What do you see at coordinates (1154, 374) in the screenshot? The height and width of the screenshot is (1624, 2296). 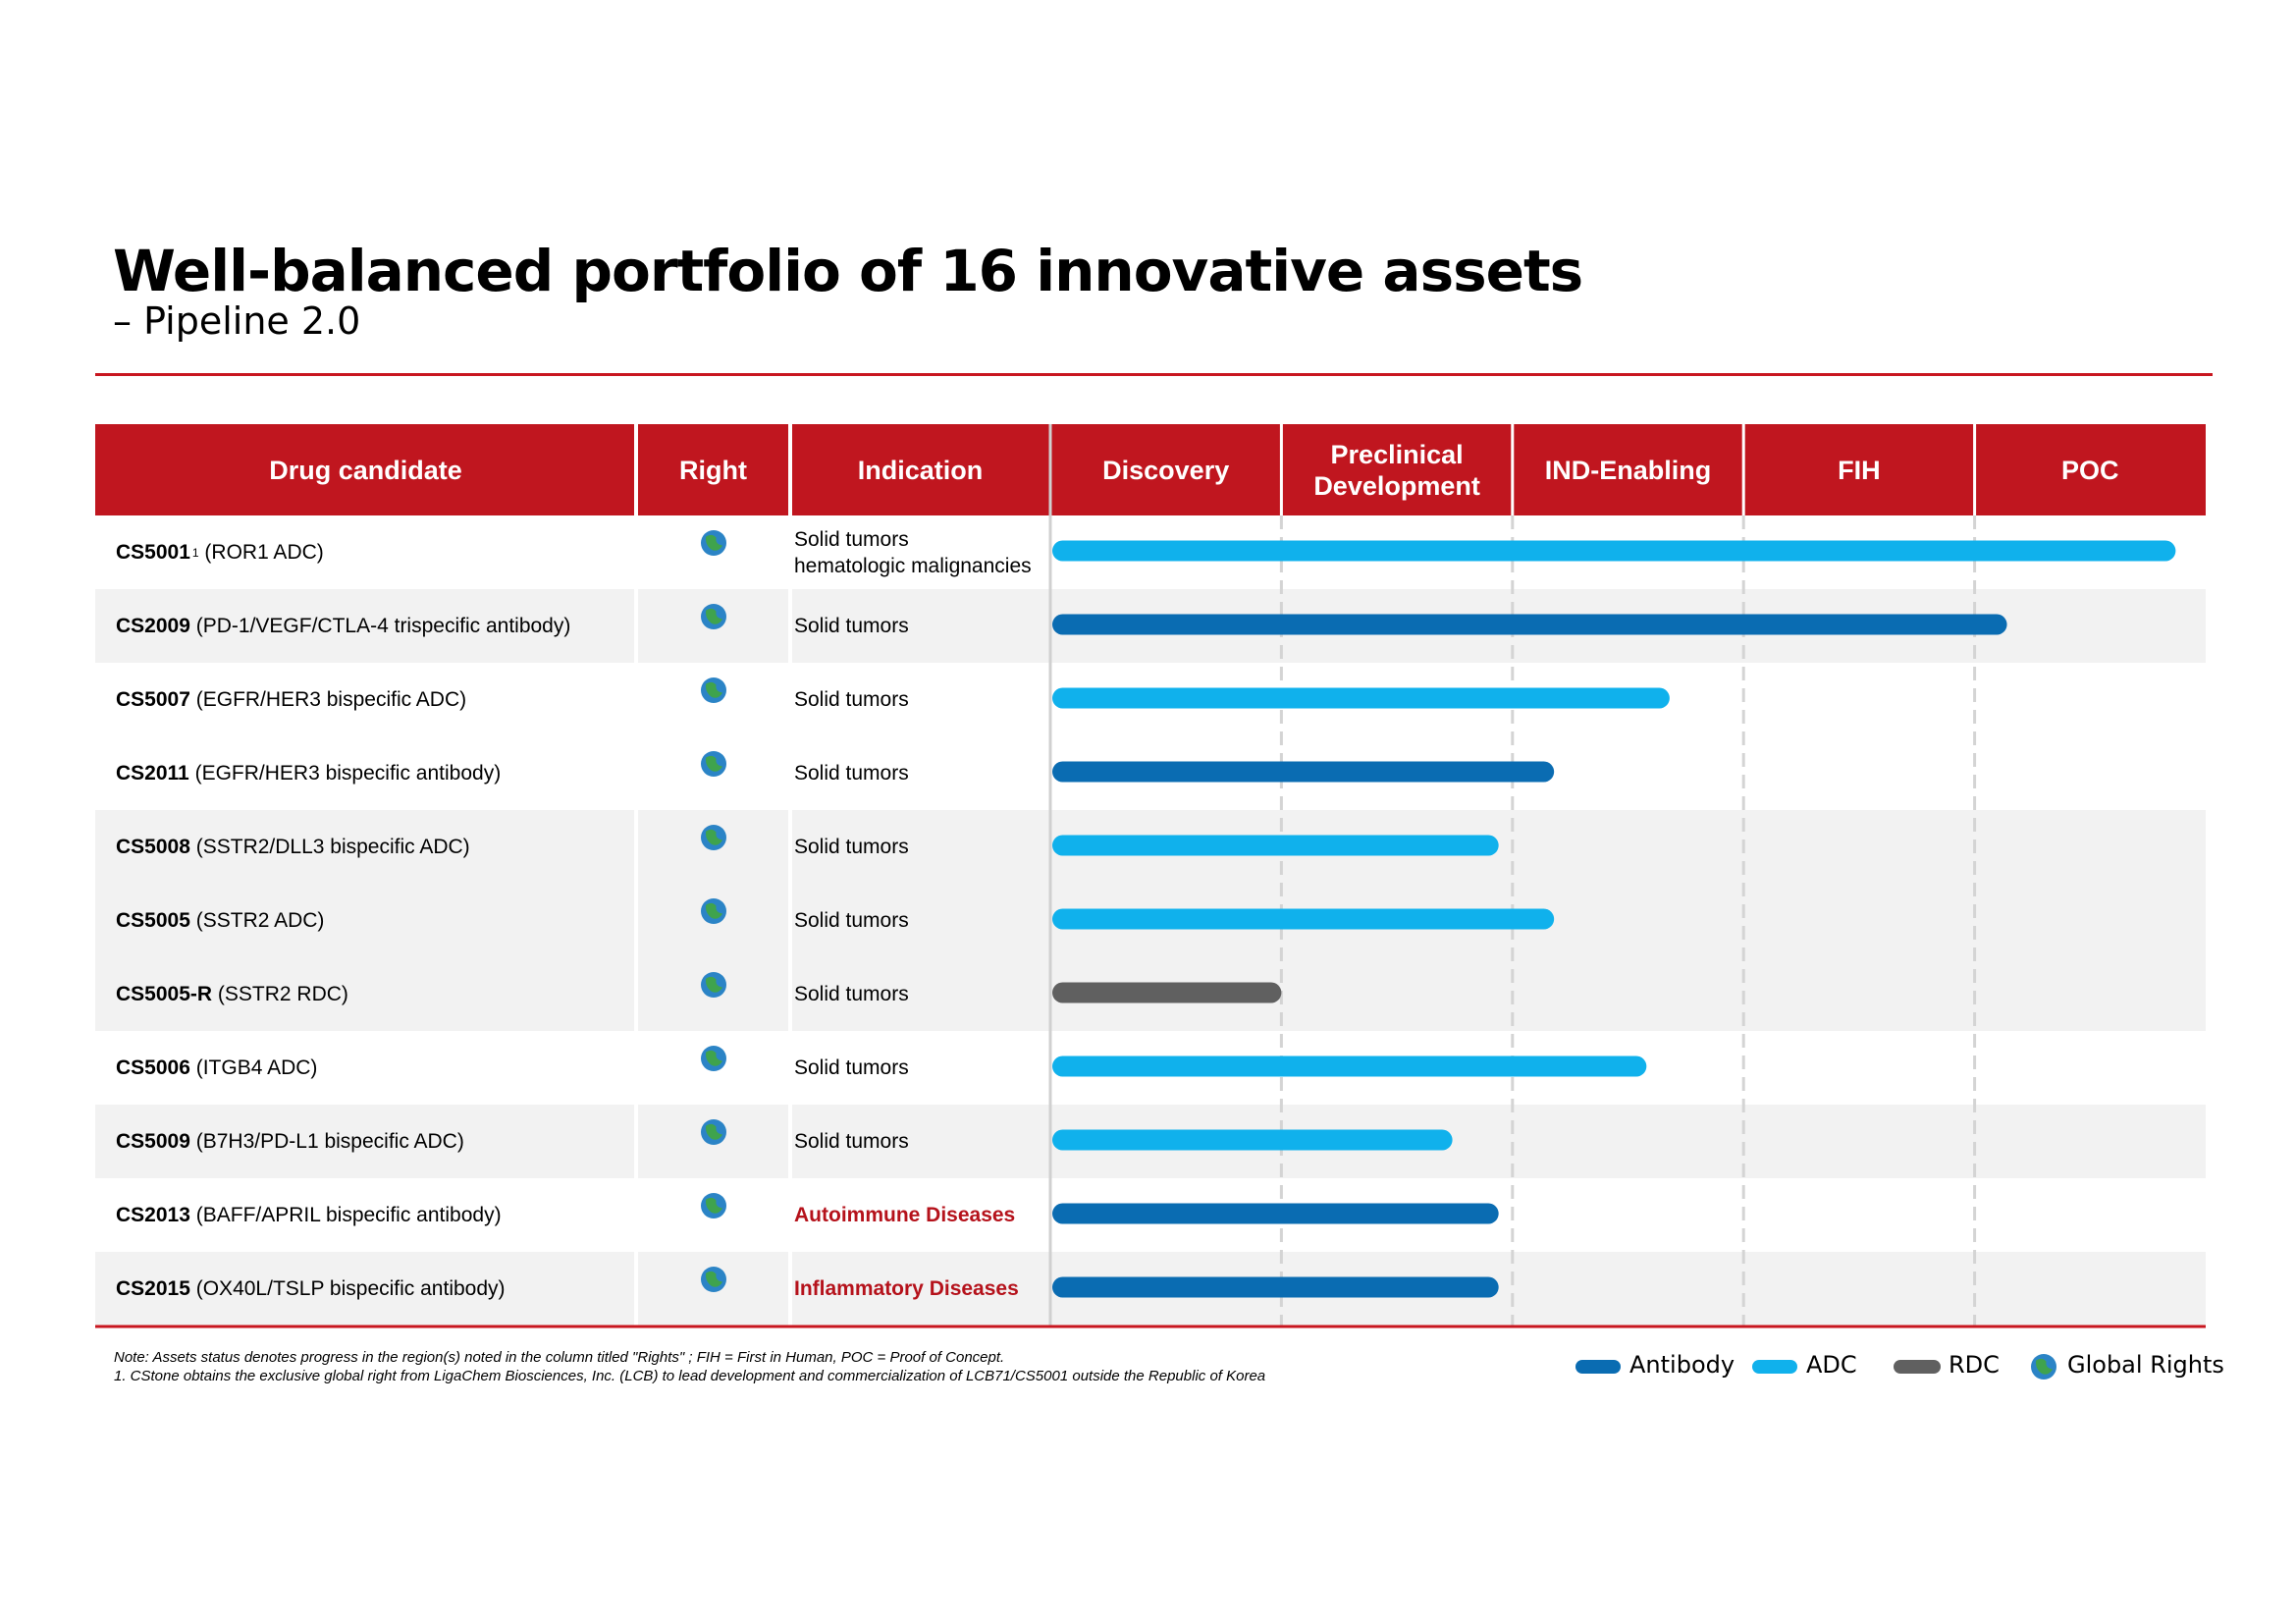 I see `divider` at bounding box center [1154, 374].